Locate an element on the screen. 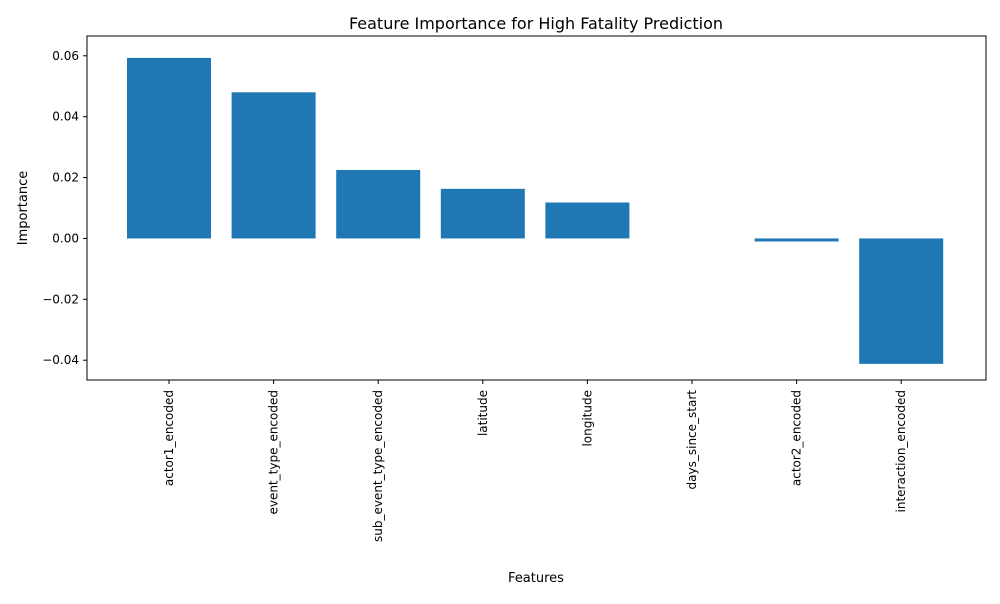 This screenshot has width=1000, height=604. x-tick-label: days_since_start is located at coordinates (692, 440).